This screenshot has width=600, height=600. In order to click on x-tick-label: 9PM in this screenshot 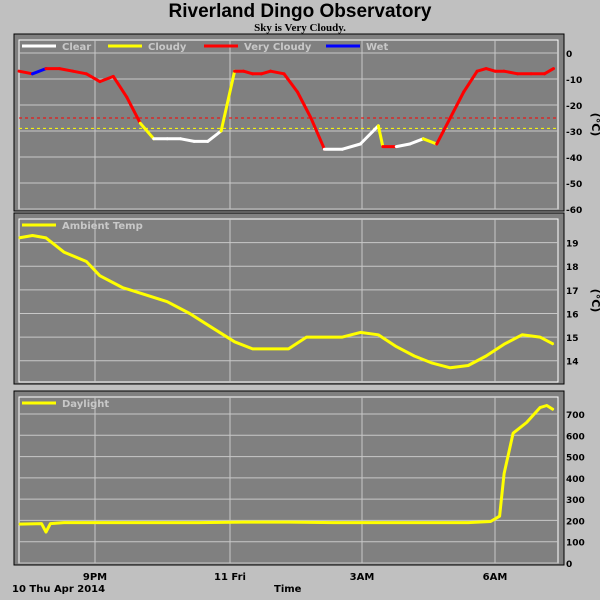, I will do `click(95, 577)`.